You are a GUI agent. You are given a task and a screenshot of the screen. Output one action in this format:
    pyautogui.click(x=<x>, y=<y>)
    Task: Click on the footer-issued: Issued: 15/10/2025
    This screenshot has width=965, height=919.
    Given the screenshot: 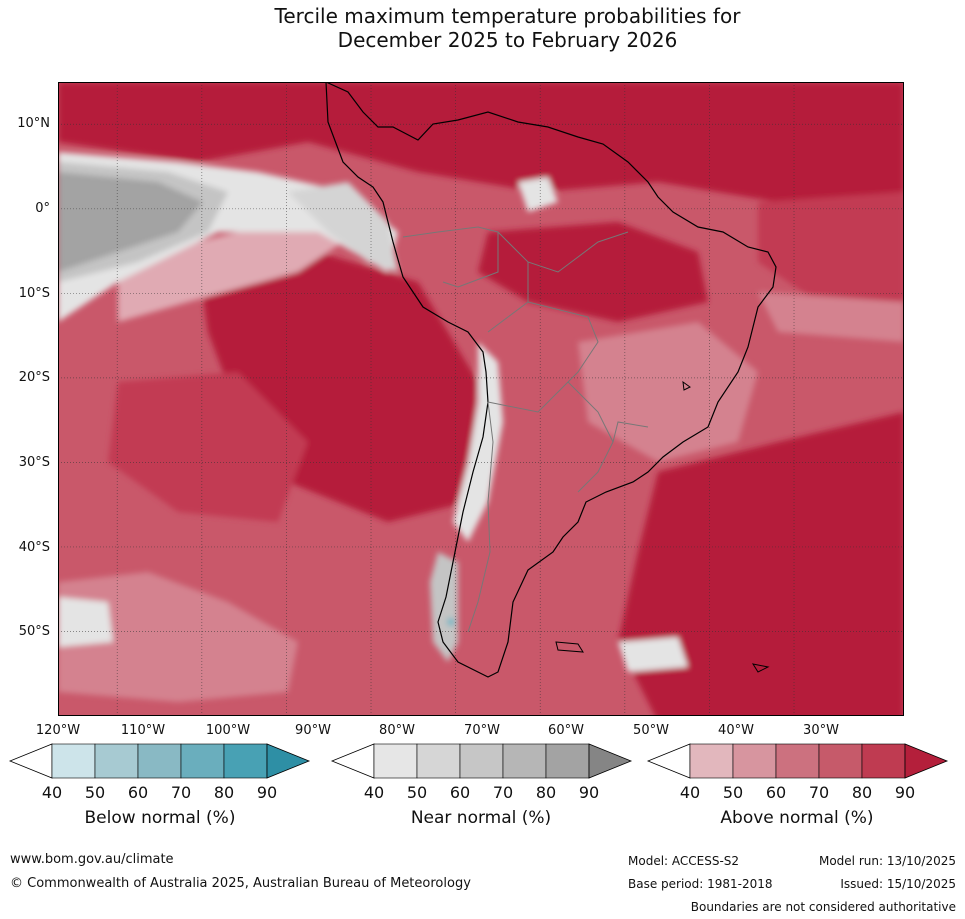 What is the action you would take?
    pyautogui.click(x=898, y=884)
    